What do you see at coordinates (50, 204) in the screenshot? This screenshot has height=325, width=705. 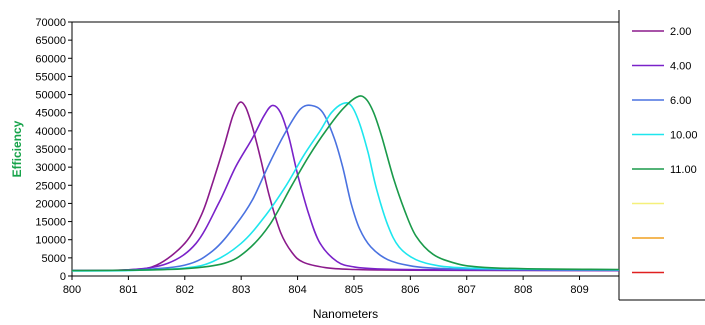 I see `y-tick-label: 20000` at bounding box center [50, 204].